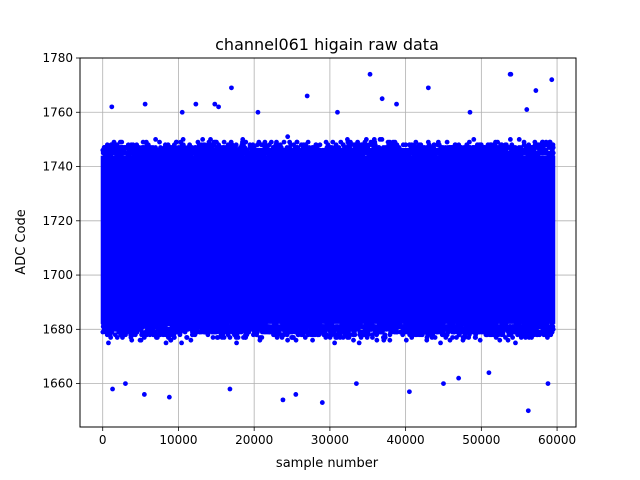 This screenshot has height=480, width=640. What do you see at coordinates (57, 221) in the screenshot?
I see `y-tick-label: 1720` at bounding box center [57, 221].